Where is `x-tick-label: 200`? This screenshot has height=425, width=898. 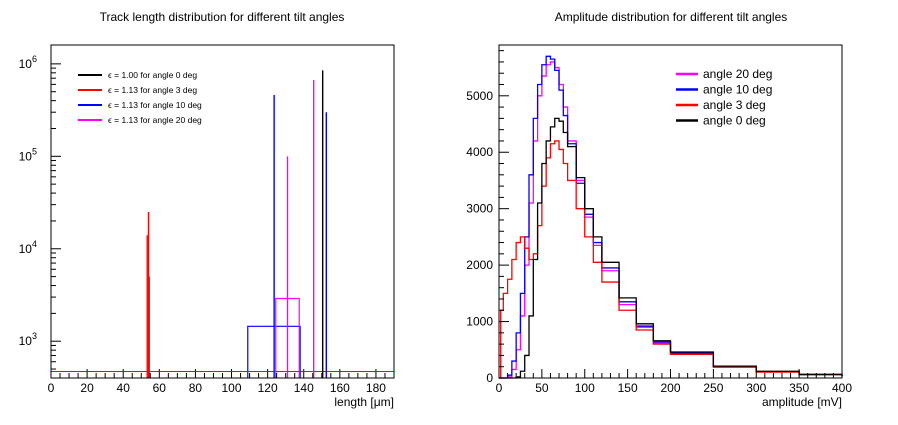 x-tick-label: 200 is located at coordinates (670, 388).